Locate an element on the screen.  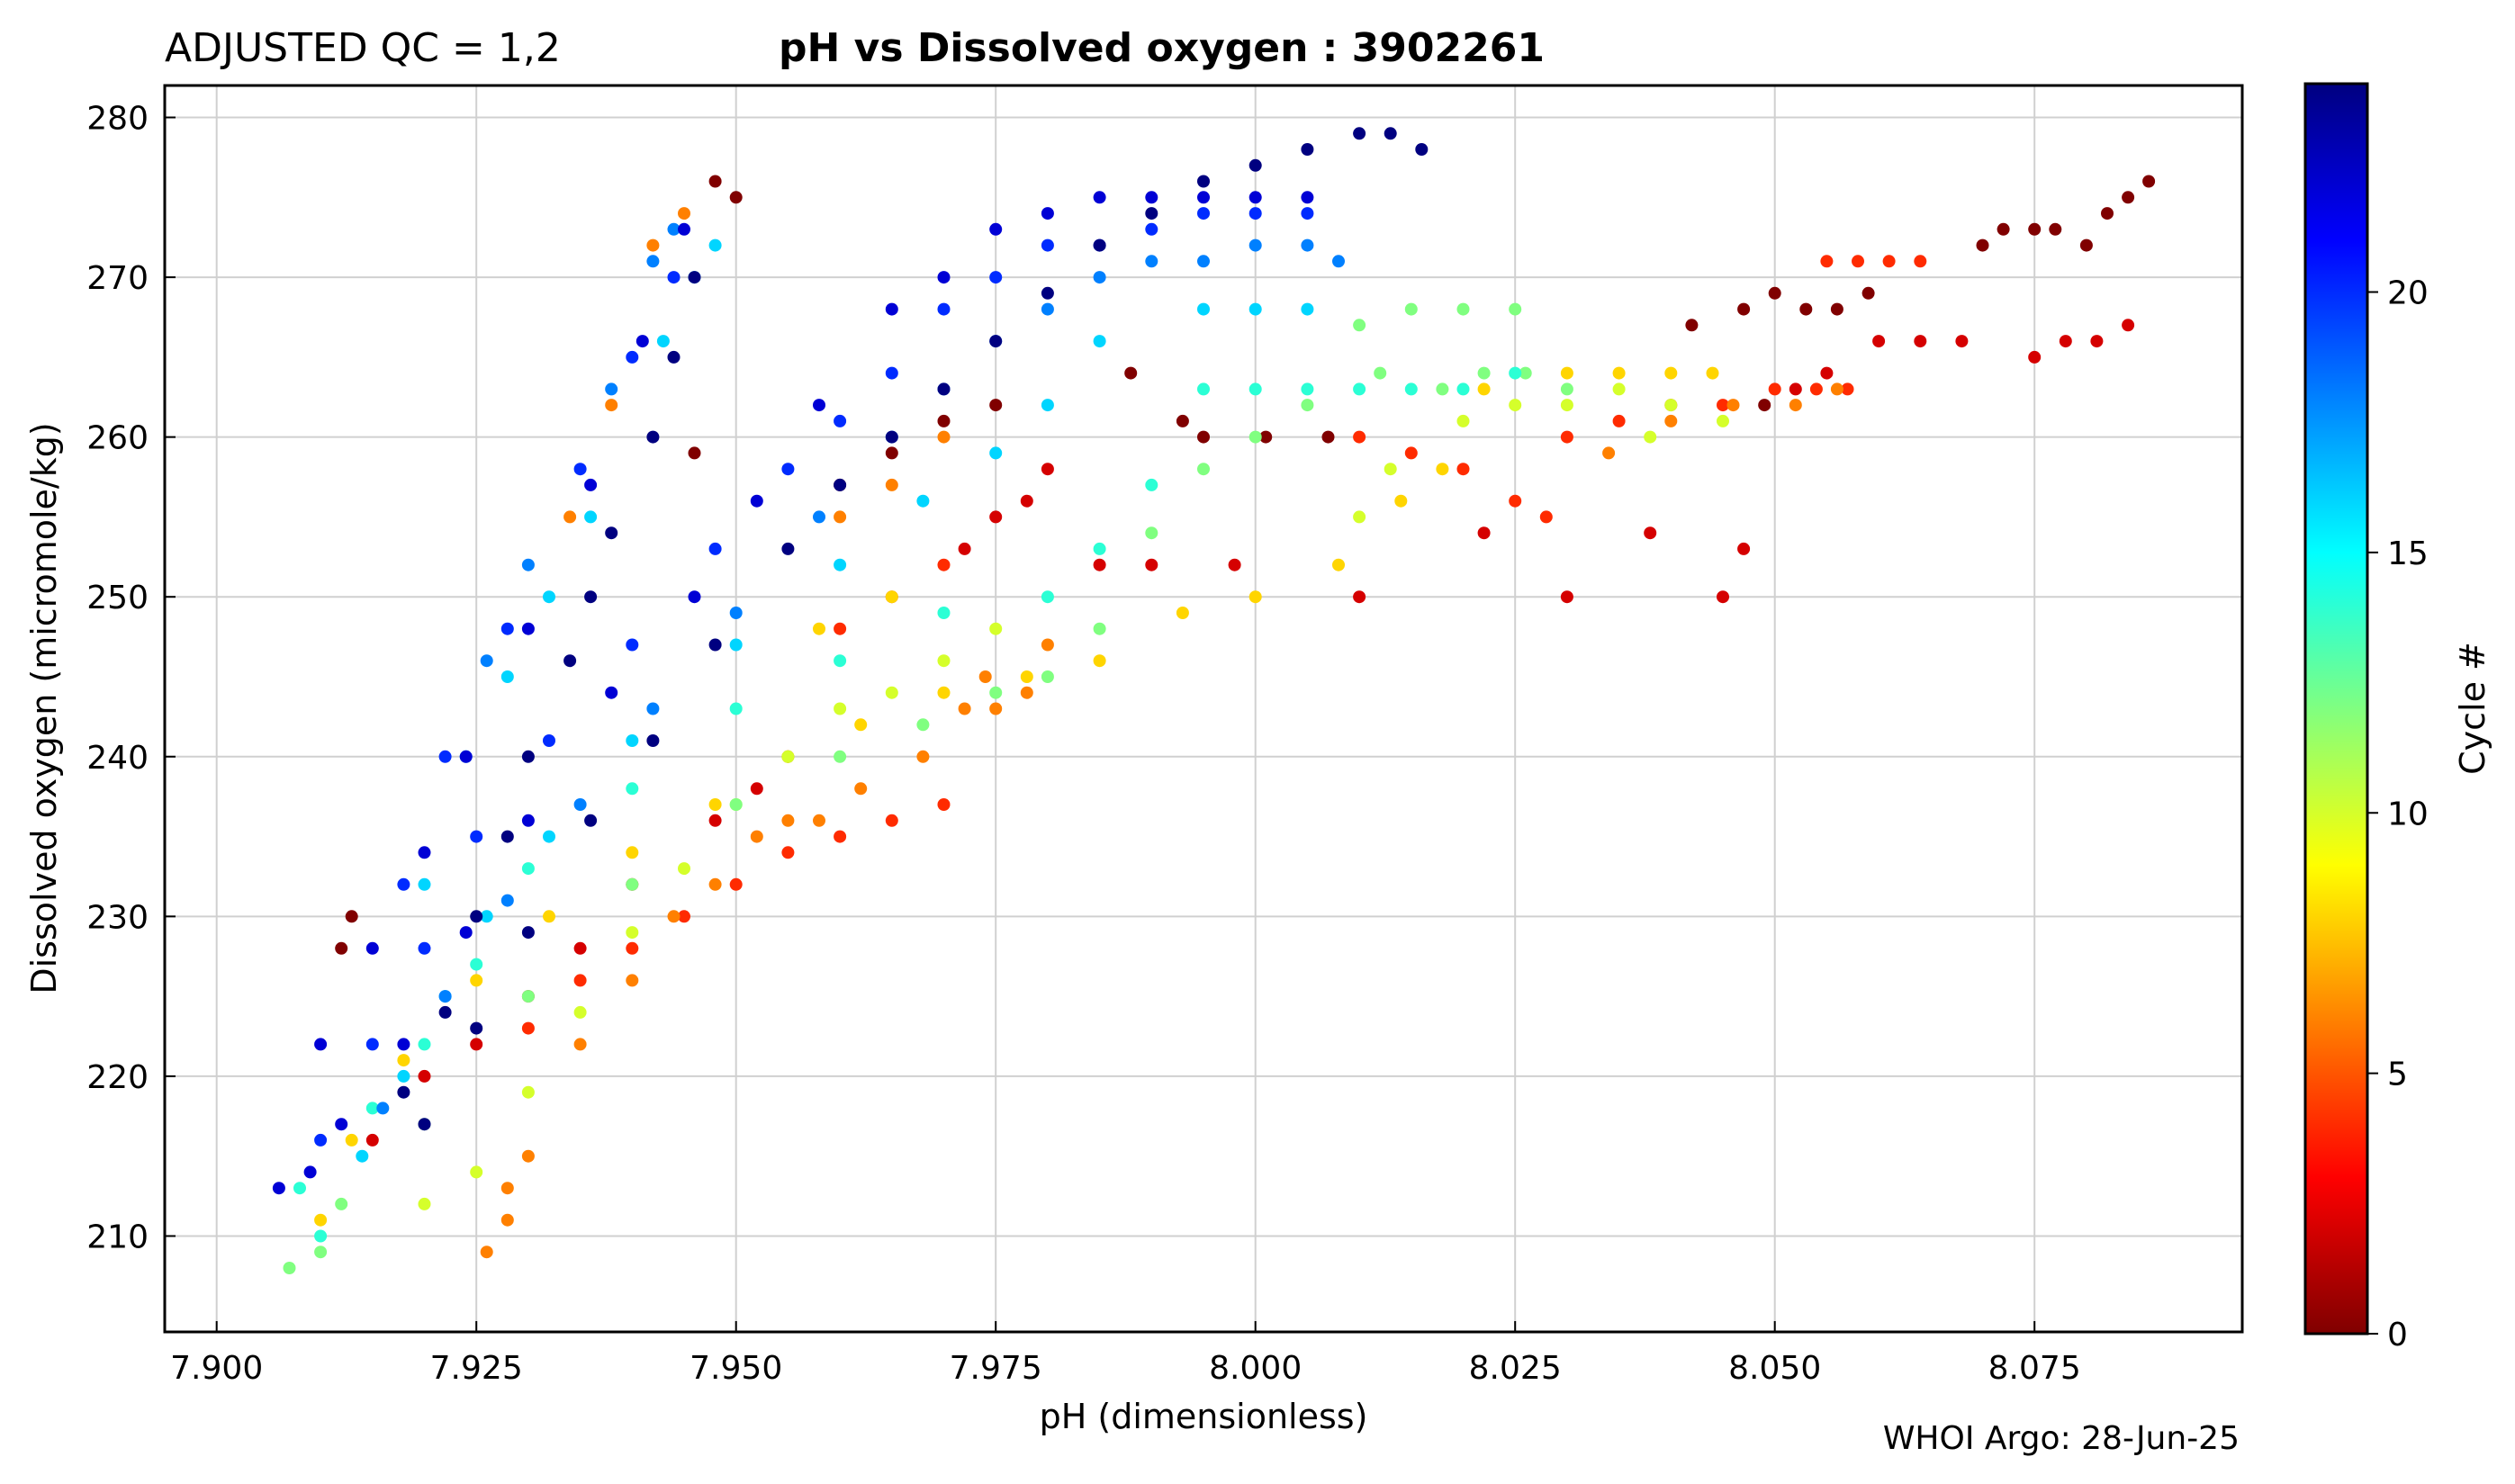
y-axis-label: Dissolved oxygen (micromole/kg) is located at coordinates (44, 708).